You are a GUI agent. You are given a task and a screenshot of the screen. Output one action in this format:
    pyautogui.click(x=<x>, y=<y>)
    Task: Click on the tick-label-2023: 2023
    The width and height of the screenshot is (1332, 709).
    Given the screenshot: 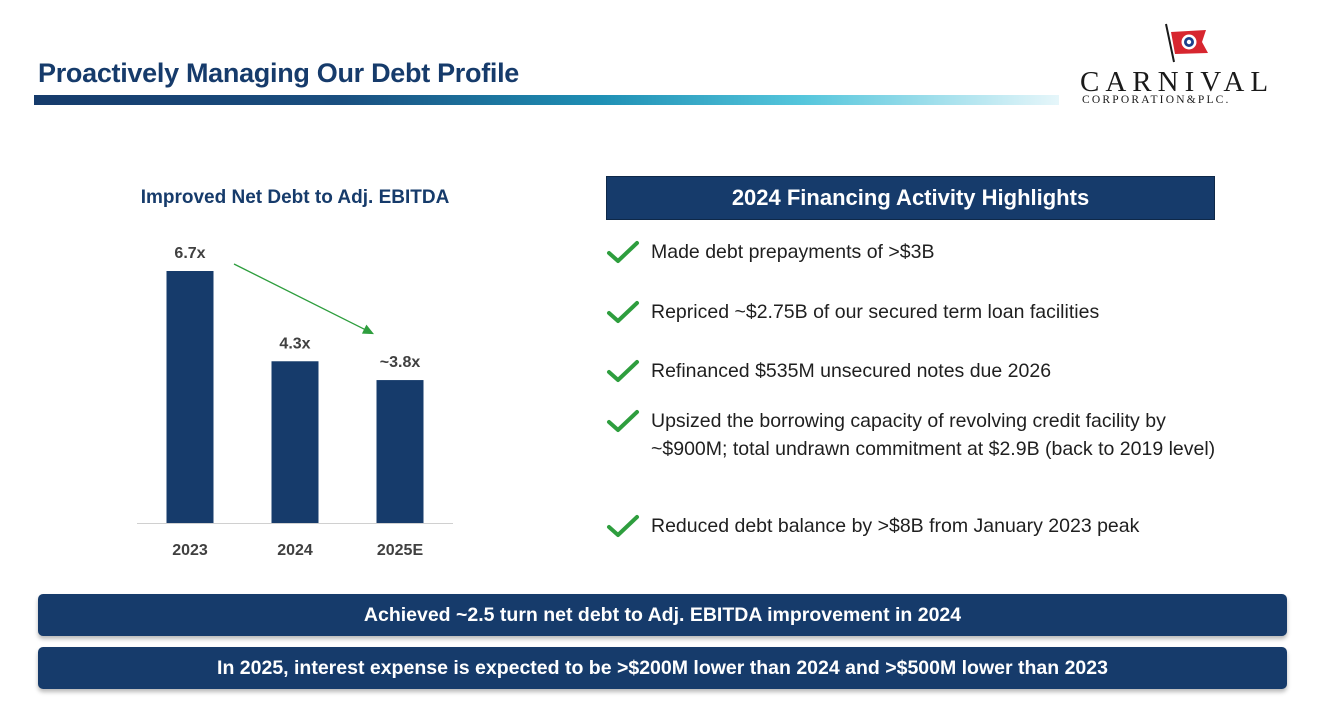 What is the action you would take?
    pyautogui.click(x=190, y=550)
    